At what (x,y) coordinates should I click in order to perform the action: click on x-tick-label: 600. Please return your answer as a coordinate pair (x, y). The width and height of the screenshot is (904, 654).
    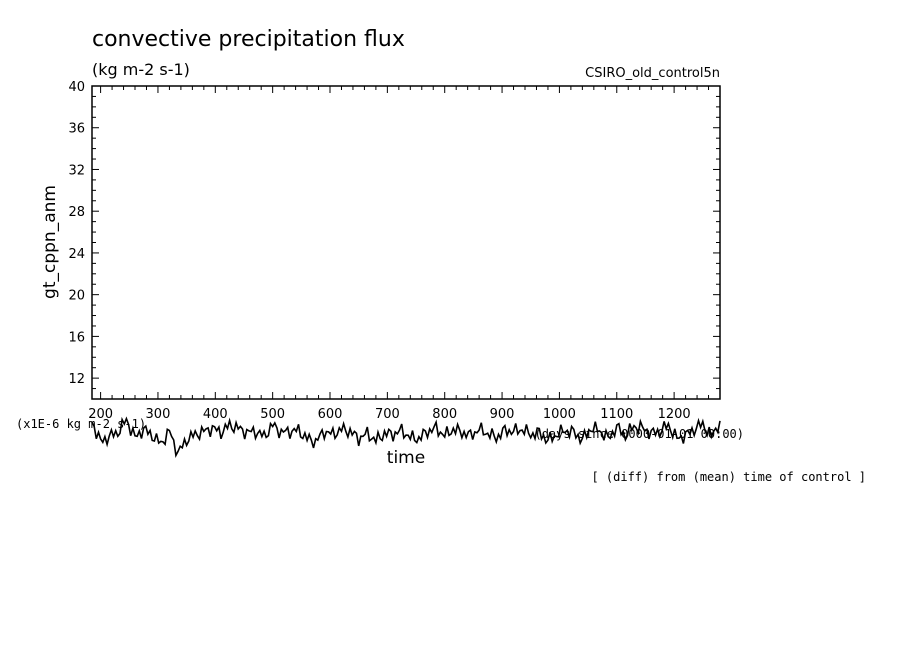
    Looking at the image, I should click on (330, 414).